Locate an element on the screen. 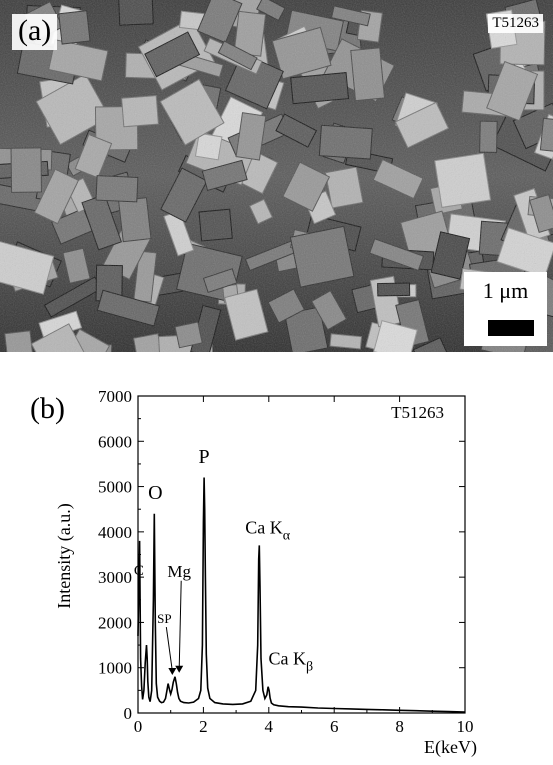  y-tick-label: 0 is located at coordinates (128, 713).